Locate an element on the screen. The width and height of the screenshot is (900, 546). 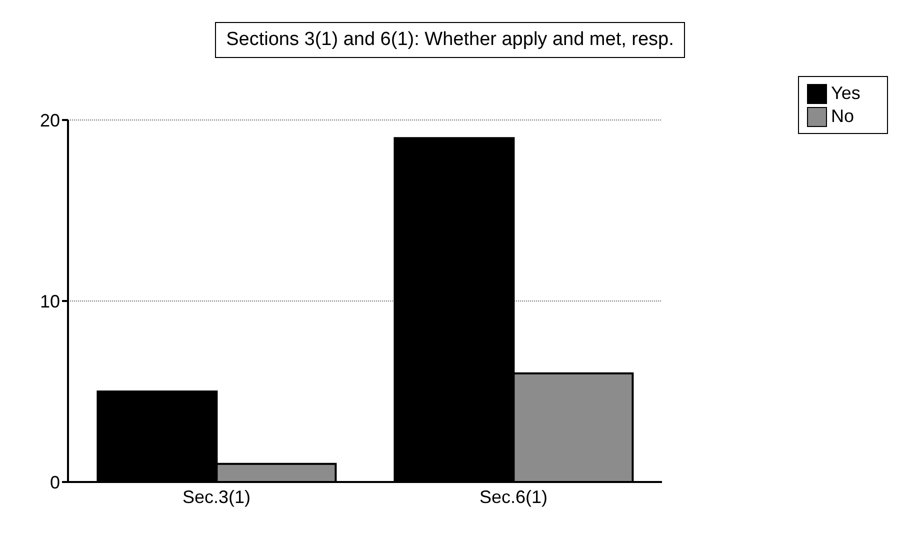
x-tick-label: Sec.3(1) is located at coordinates (216, 496).